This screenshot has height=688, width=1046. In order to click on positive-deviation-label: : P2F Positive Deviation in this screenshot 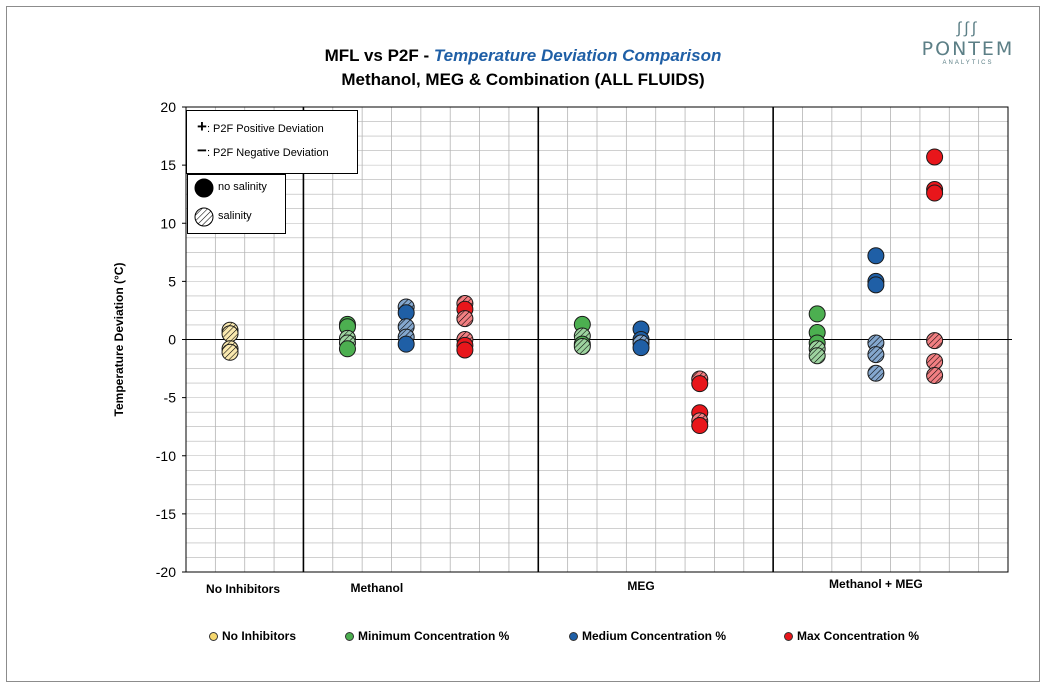, I will do `click(265, 129)`.